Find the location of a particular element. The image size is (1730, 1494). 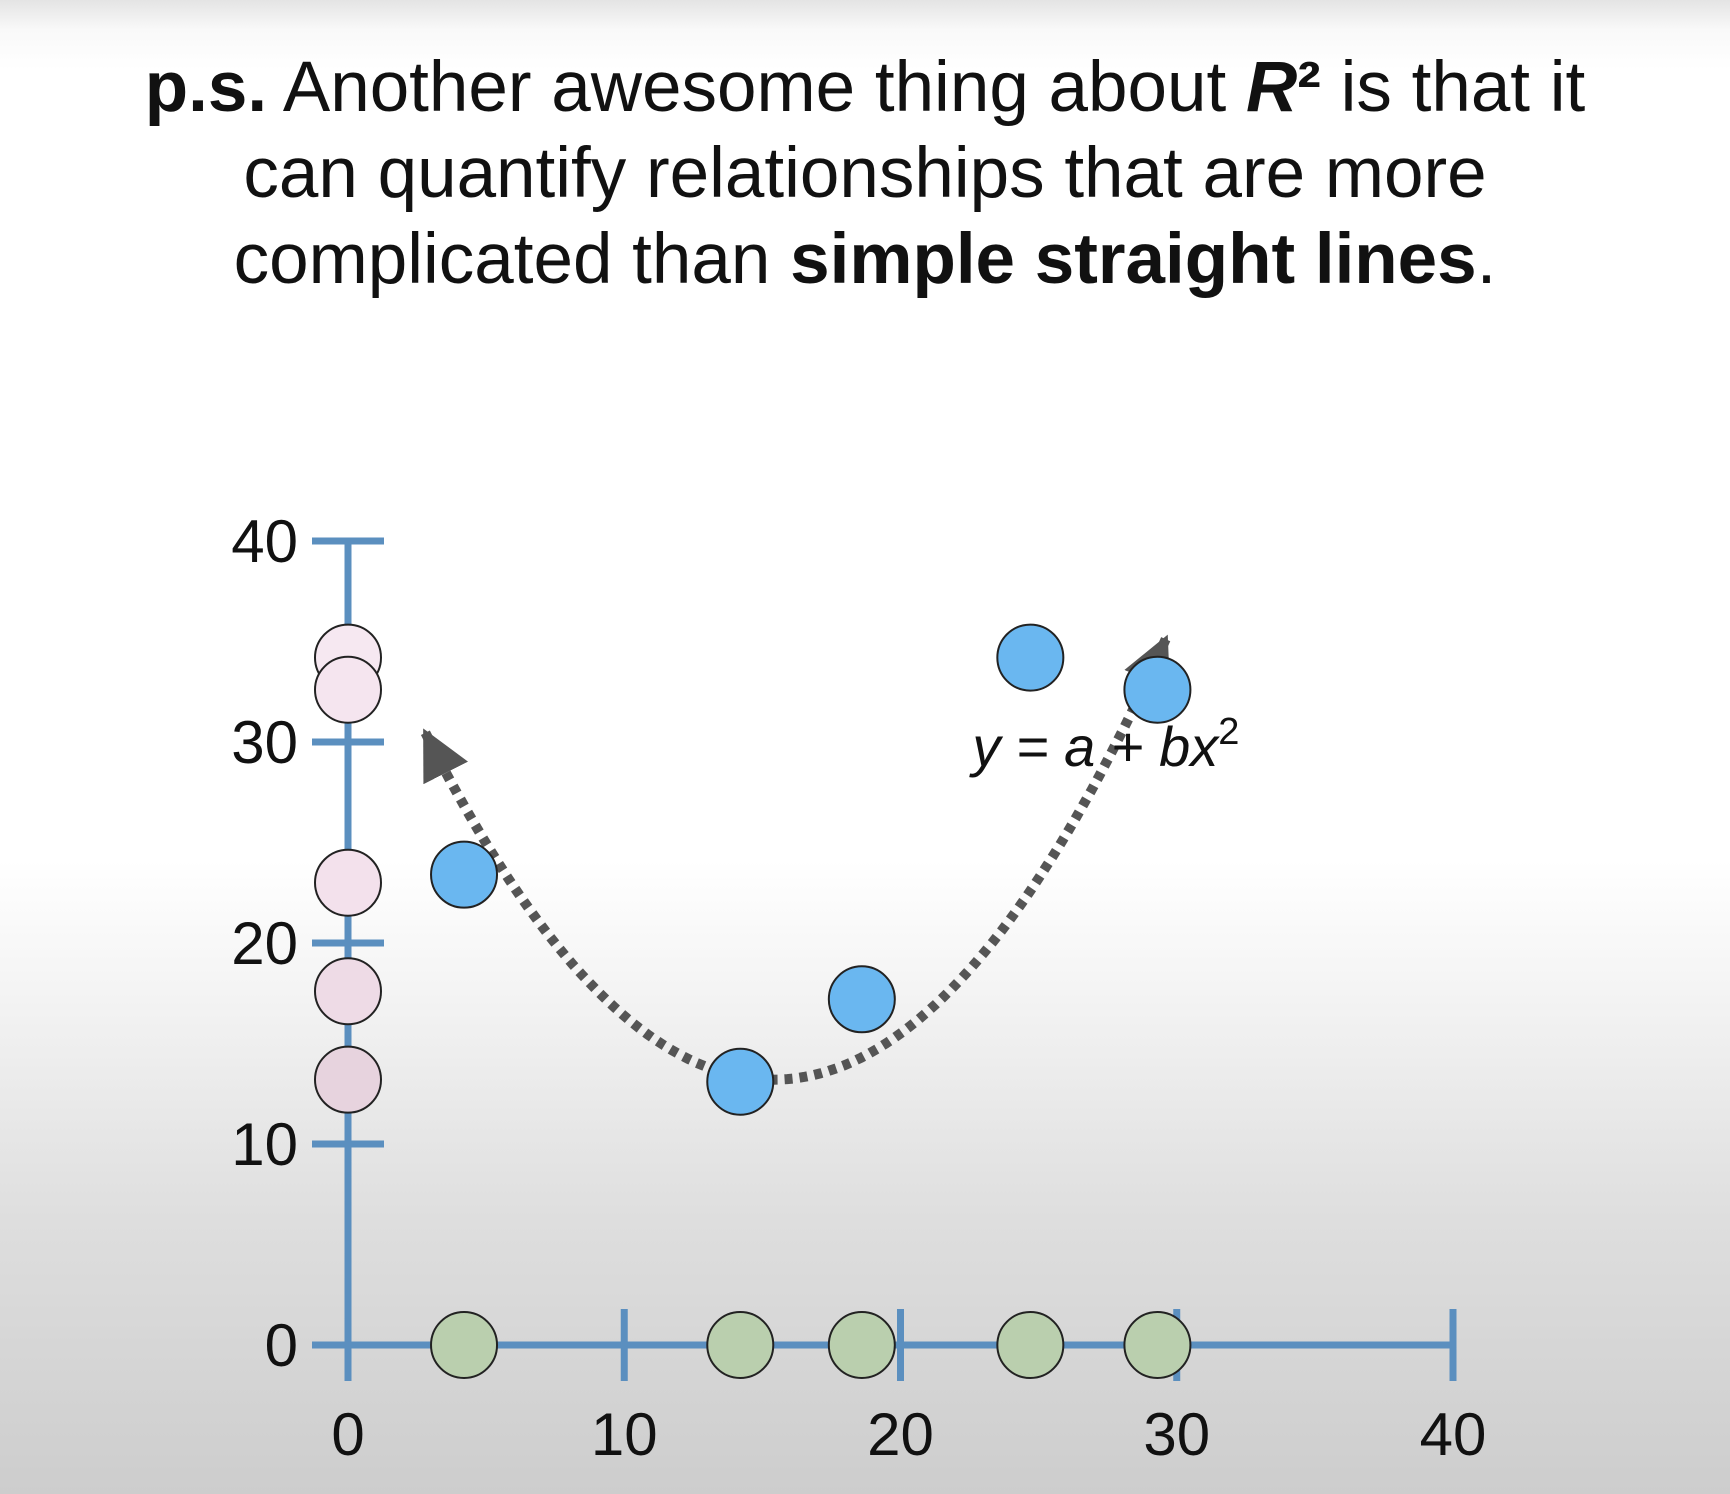

caption-text-2: is that it is located at coordinates (1453, 87).